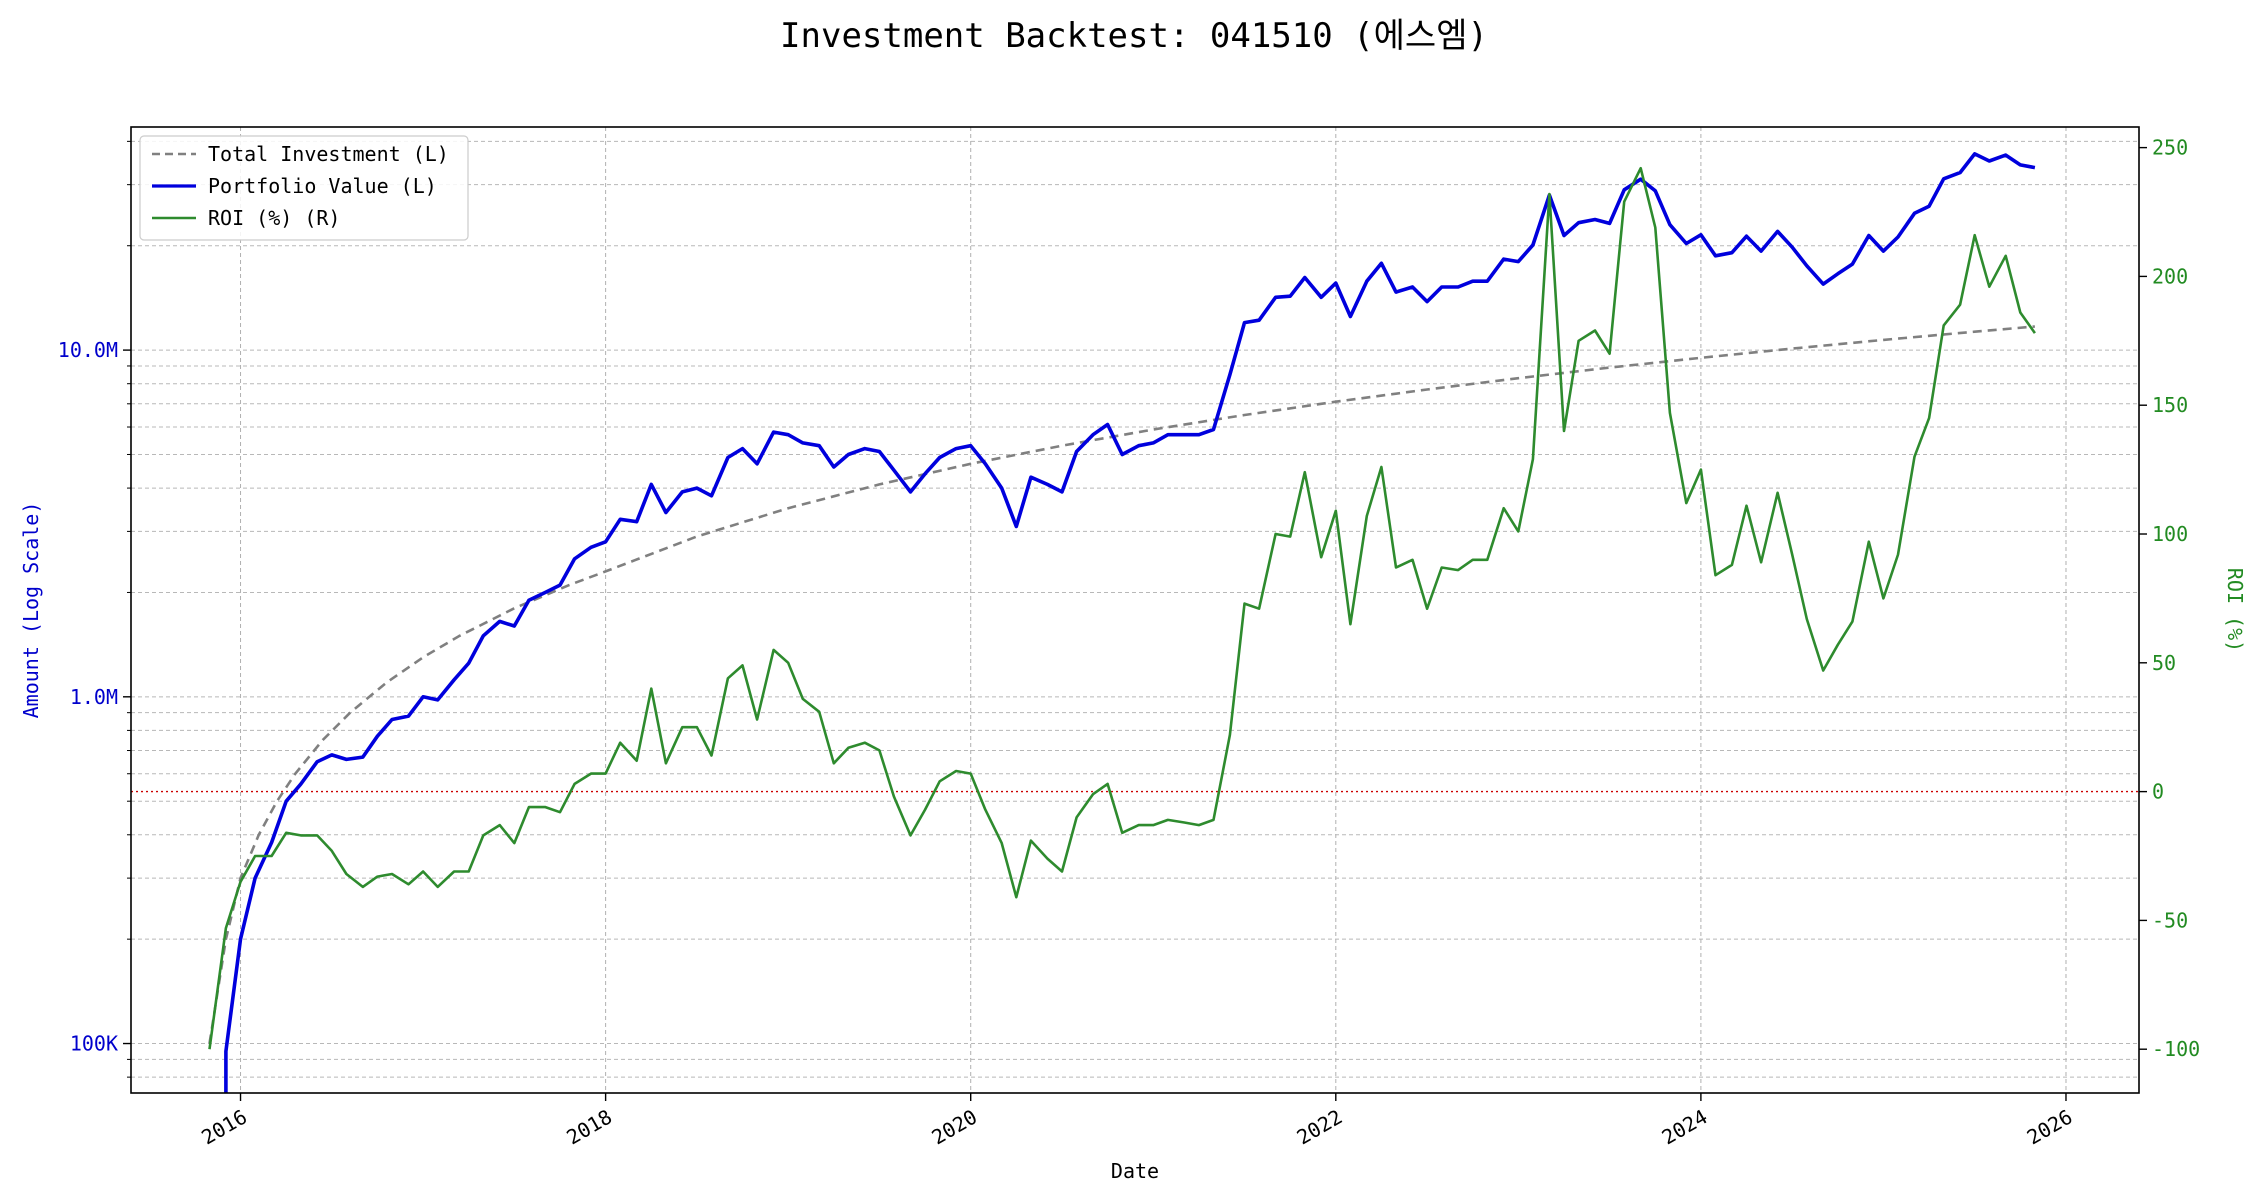 This screenshot has height=1200, width=2250. Describe the element at coordinates (322, 186) in the screenshot. I see `legend-label-portfolio-value: Portfolio Value (L)` at that location.